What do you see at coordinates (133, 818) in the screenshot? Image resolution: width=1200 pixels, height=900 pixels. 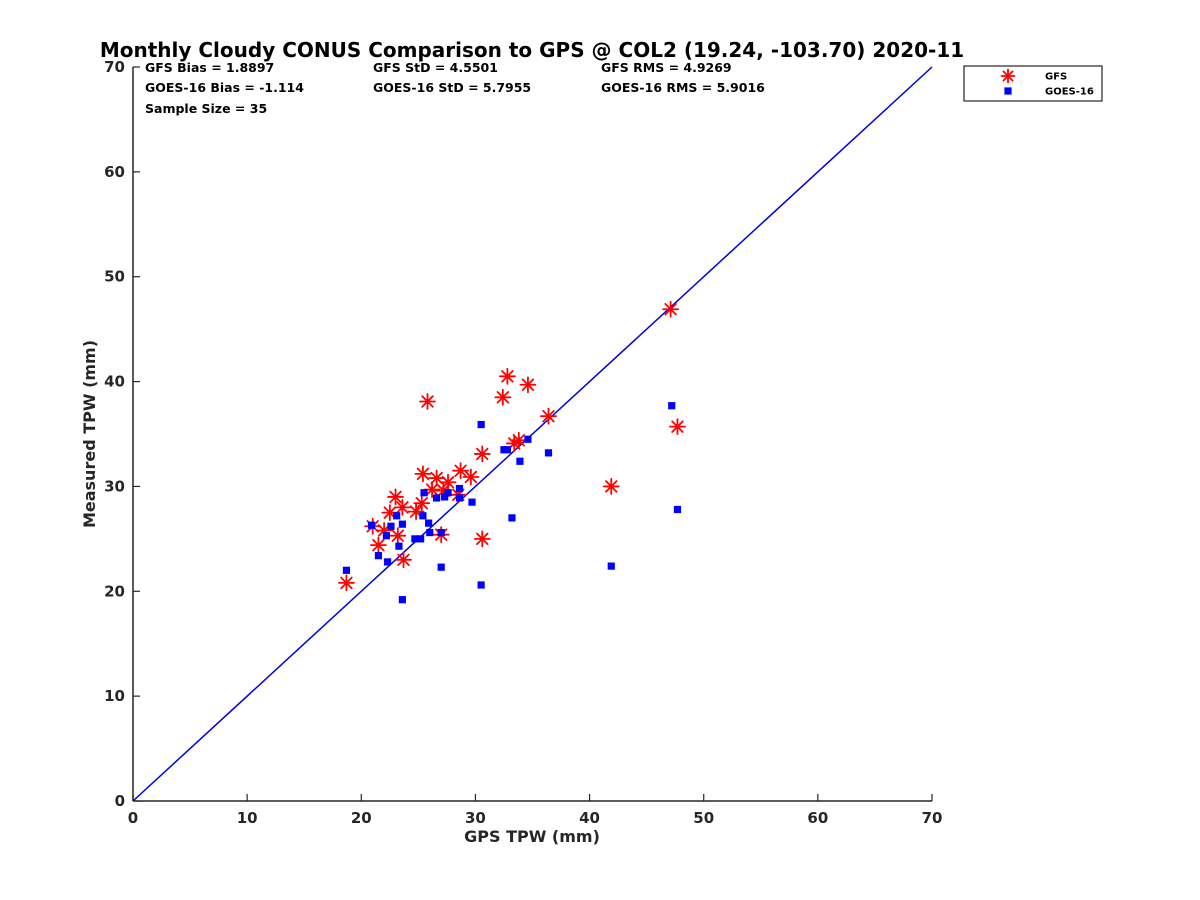 I see `x-tick-label: 0` at bounding box center [133, 818].